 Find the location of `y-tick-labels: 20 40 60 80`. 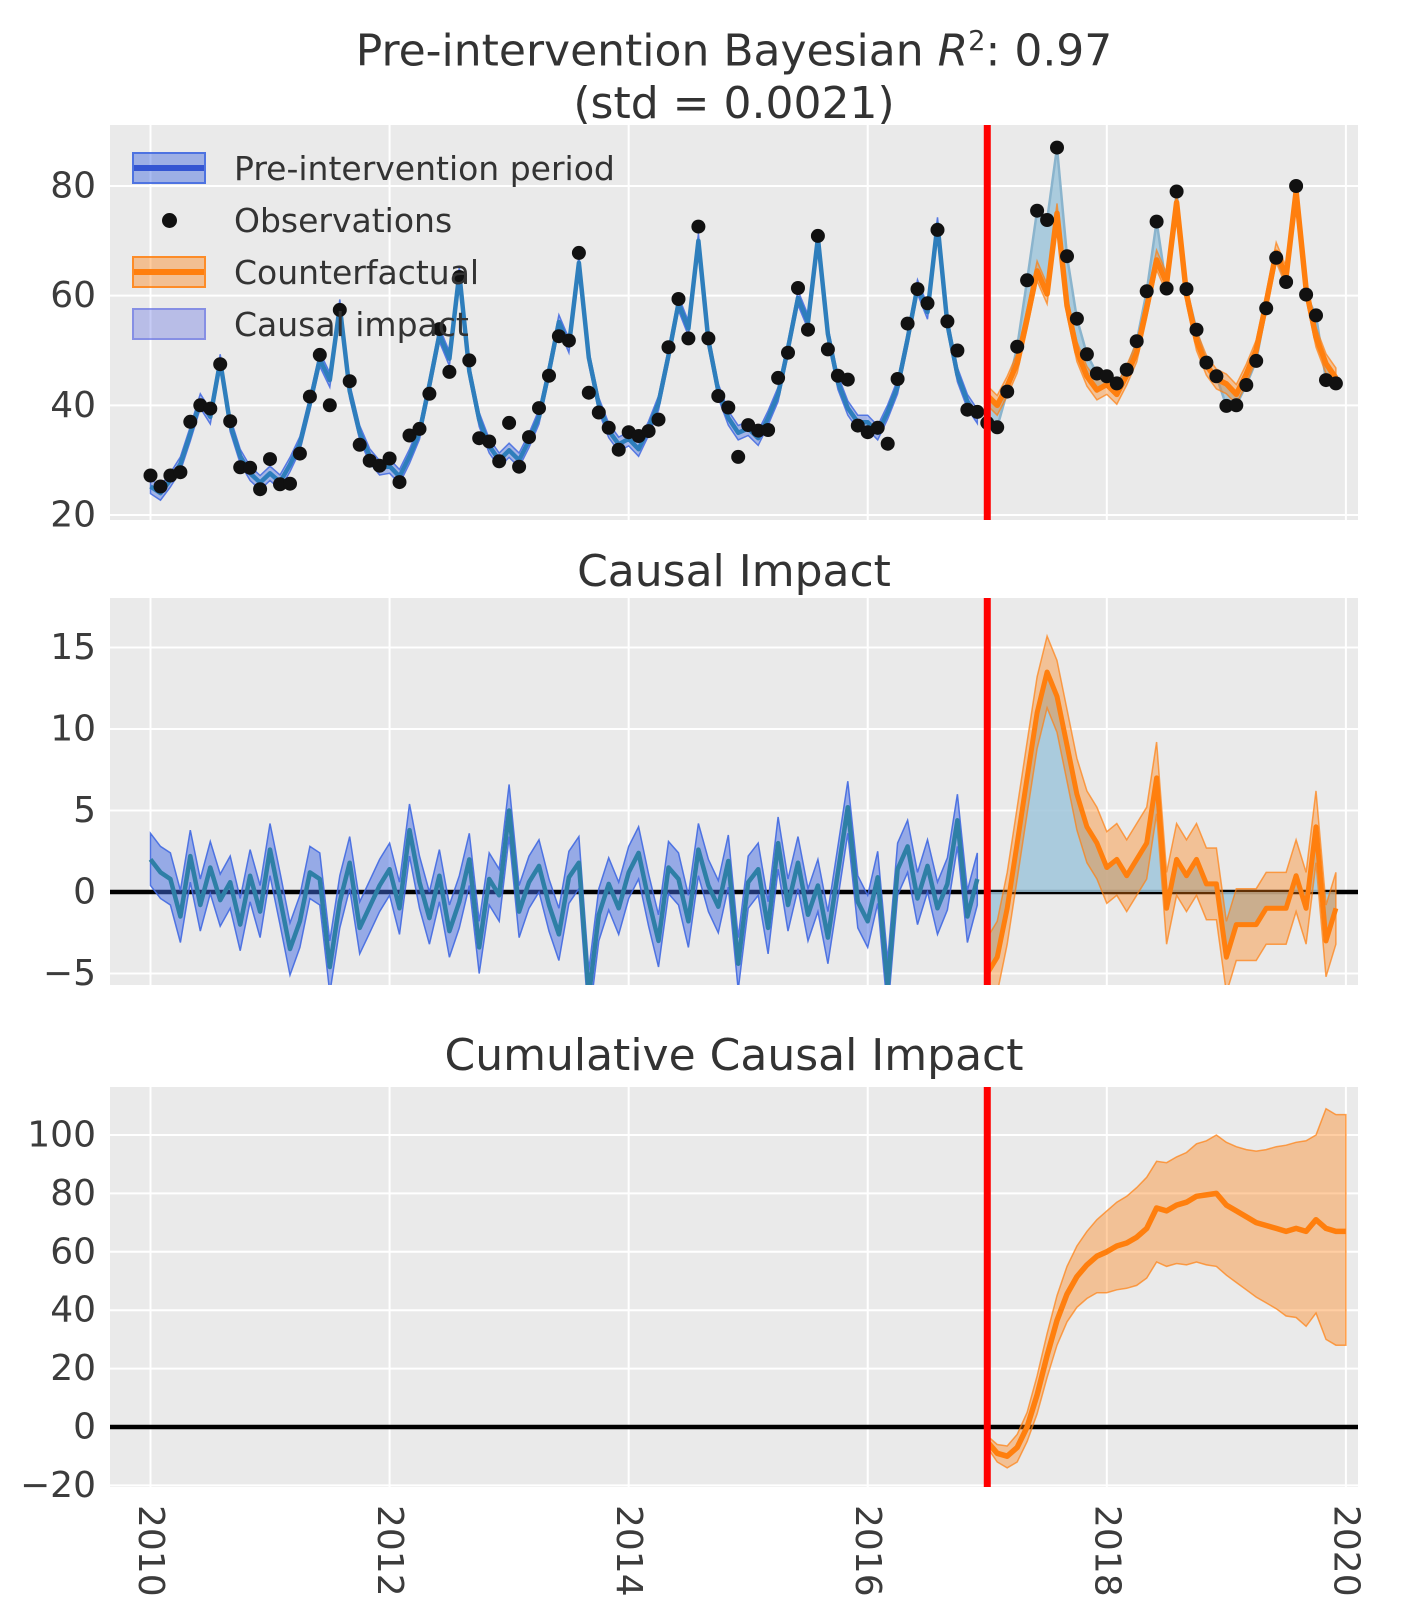

y-tick-labels: 20 40 60 80 is located at coordinates (73, 351).